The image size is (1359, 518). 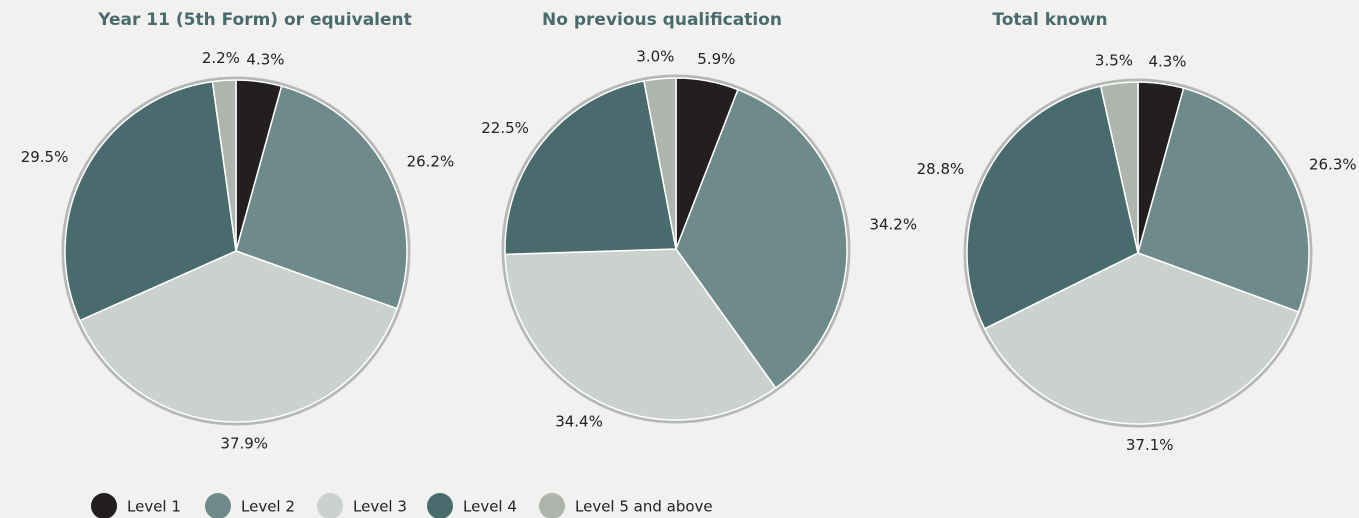 I want to click on legend-label: Level 5 and above, so click(x=644, y=507).